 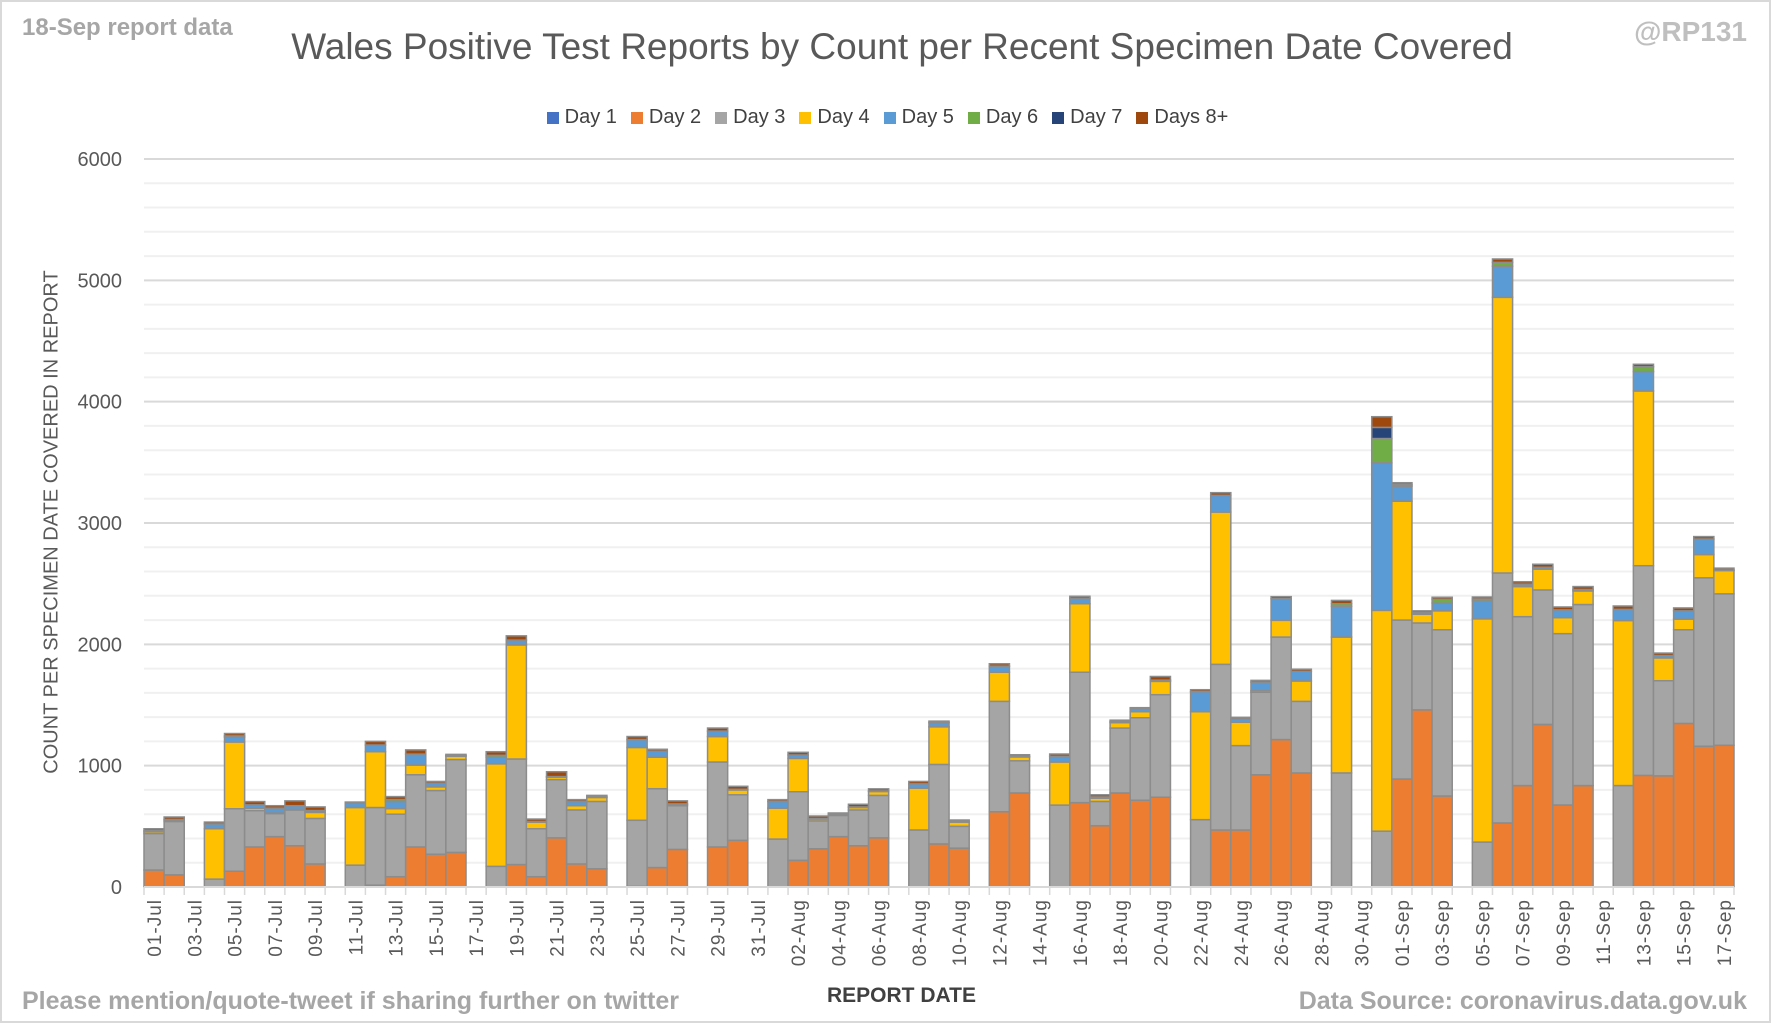 I want to click on x-tick-label: 17-Jul, so click(x=477, y=928).